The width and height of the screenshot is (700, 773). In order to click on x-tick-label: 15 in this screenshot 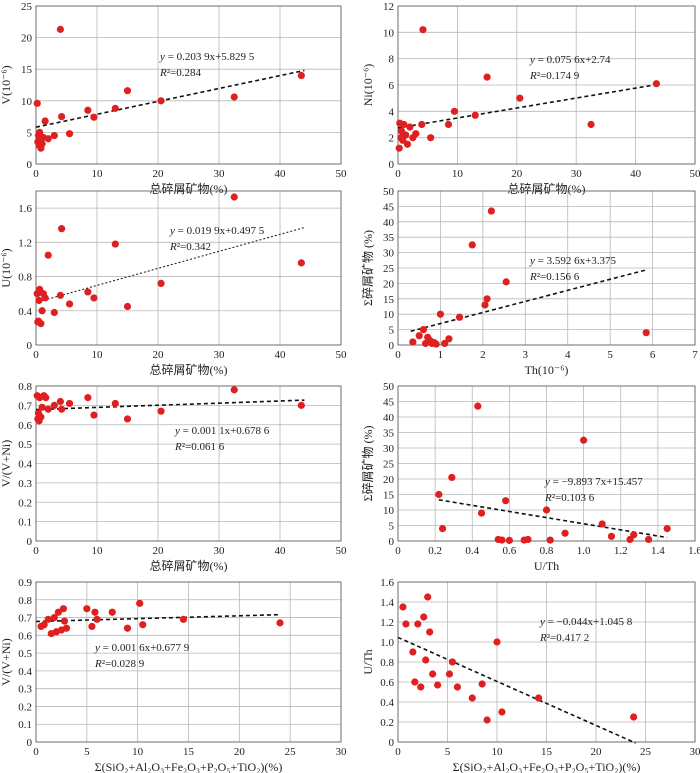, I will do `click(547, 752)`.